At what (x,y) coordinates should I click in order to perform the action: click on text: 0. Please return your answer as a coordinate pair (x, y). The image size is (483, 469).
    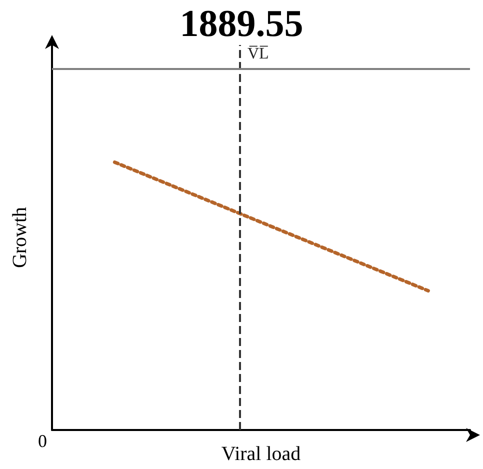
    Looking at the image, I should click on (42, 441).